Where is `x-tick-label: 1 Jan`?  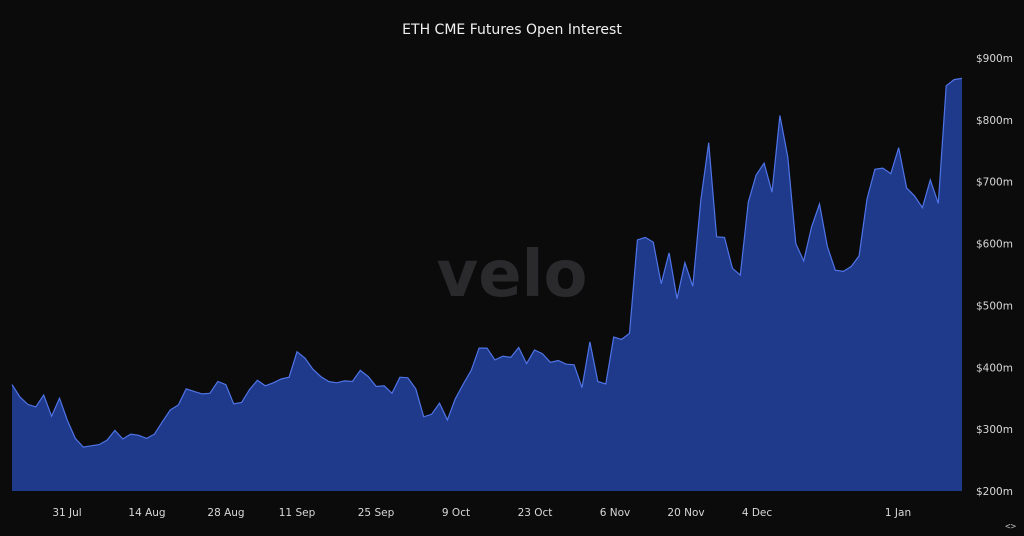
x-tick-label: 1 Jan is located at coordinates (898, 513).